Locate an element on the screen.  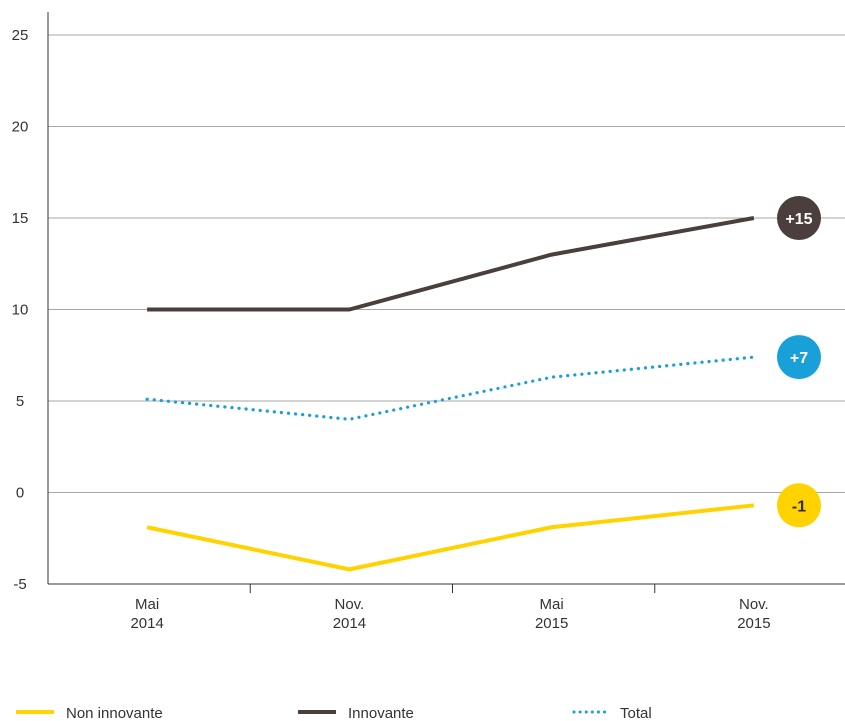
legend-label: Innovante is located at coordinates (381, 713).